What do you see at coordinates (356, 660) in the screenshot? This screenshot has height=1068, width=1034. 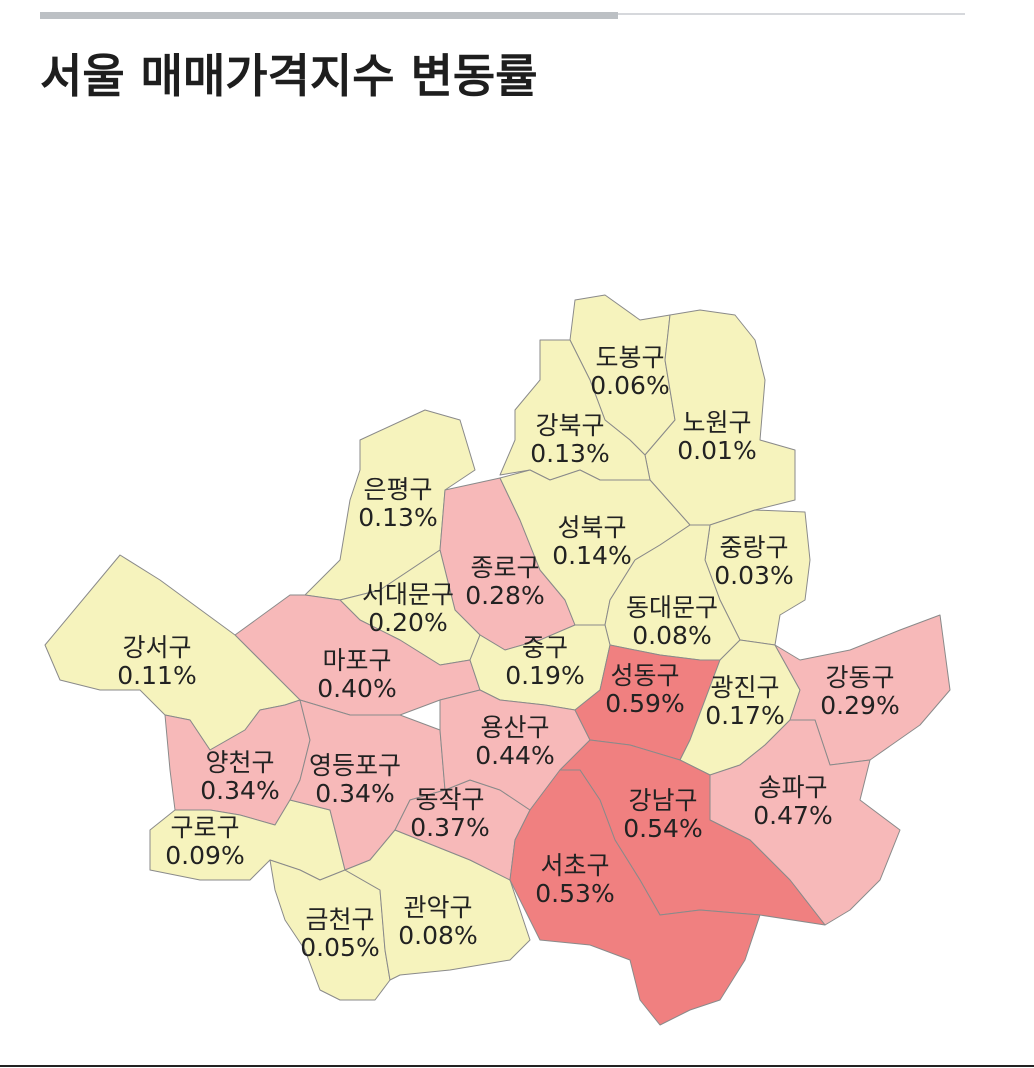 I see `district-name: 마포구` at bounding box center [356, 660].